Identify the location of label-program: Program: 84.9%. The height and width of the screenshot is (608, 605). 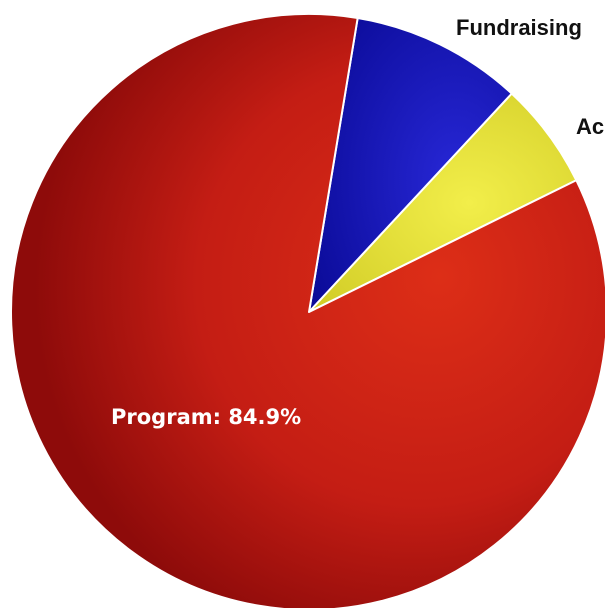
(206, 417).